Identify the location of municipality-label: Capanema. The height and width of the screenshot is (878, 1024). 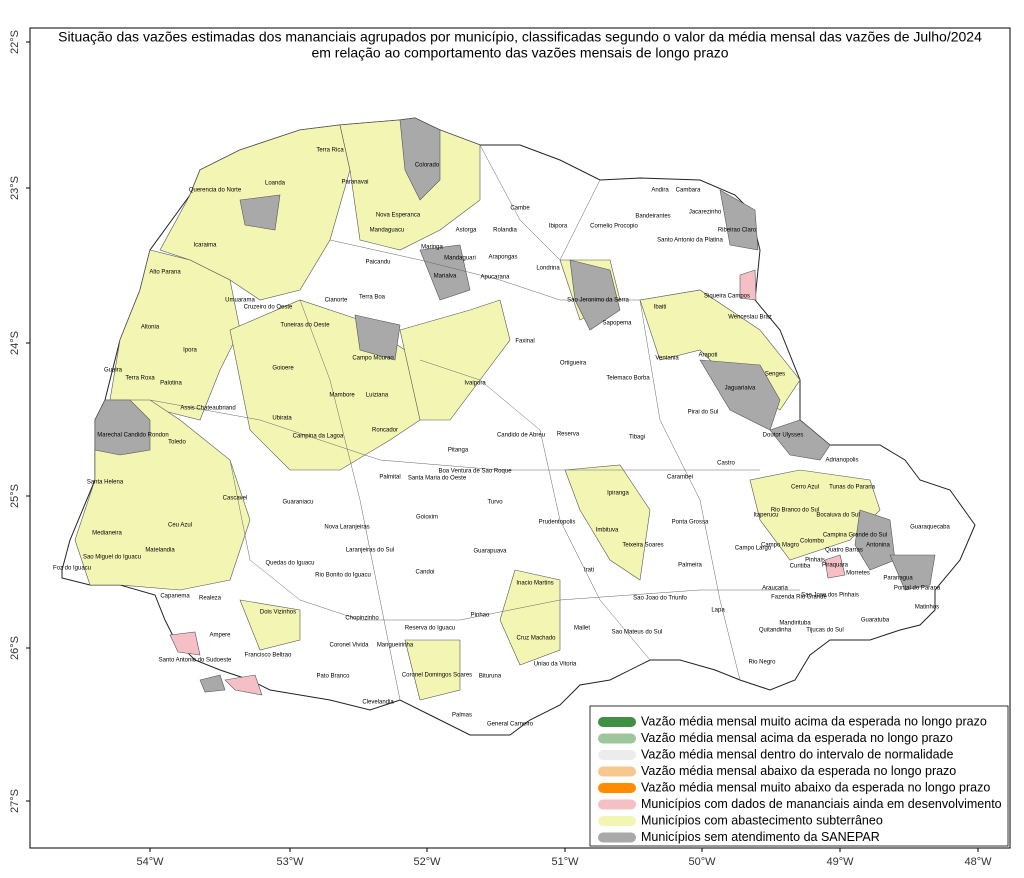
(175, 597).